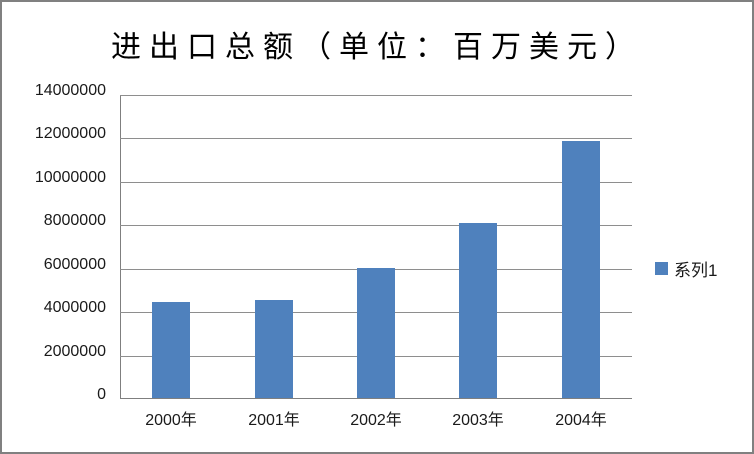 The height and width of the screenshot is (454, 754). I want to click on y-axis-tick-label: 6000000, so click(74, 264).